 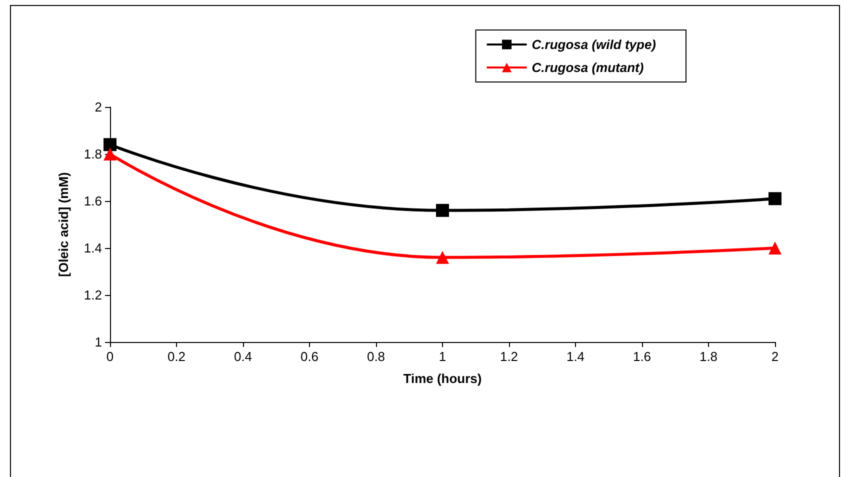 What do you see at coordinates (775, 356) in the screenshot?
I see `x-tick-label: 2` at bounding box center [775, 356].